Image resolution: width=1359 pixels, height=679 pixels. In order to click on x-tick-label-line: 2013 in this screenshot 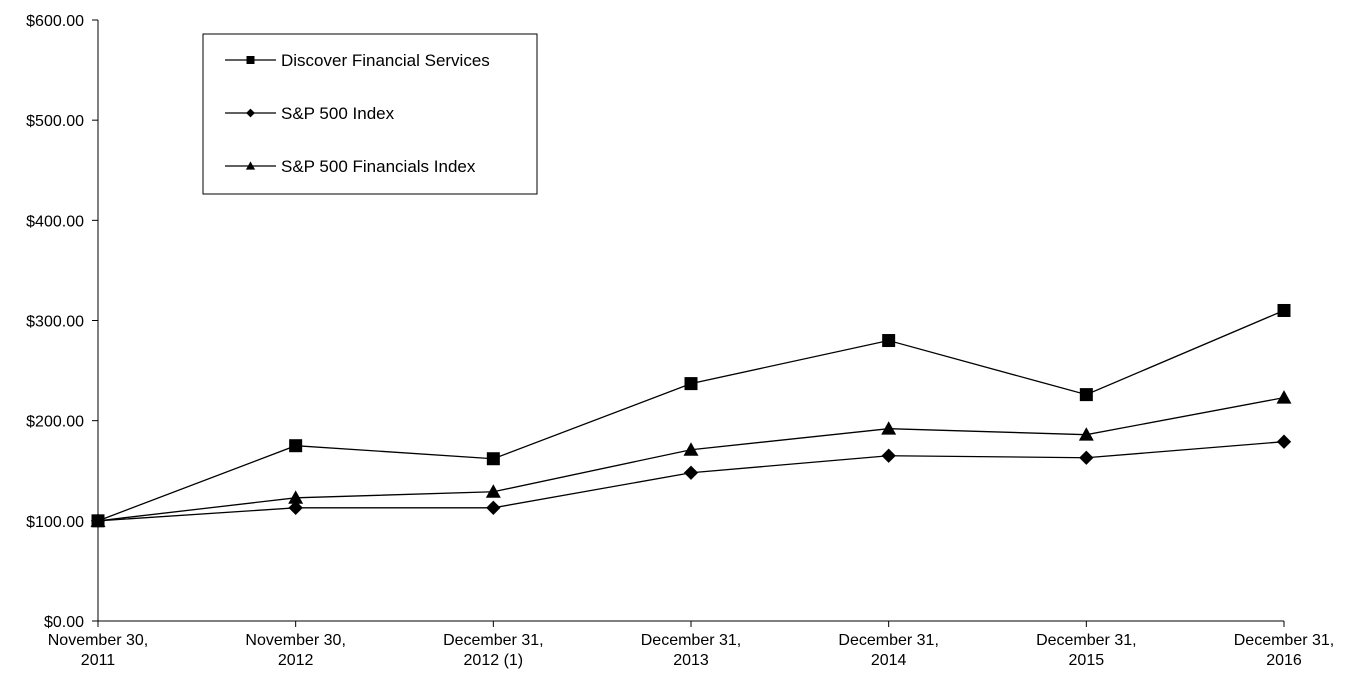, I will do `click(691, 660)`.